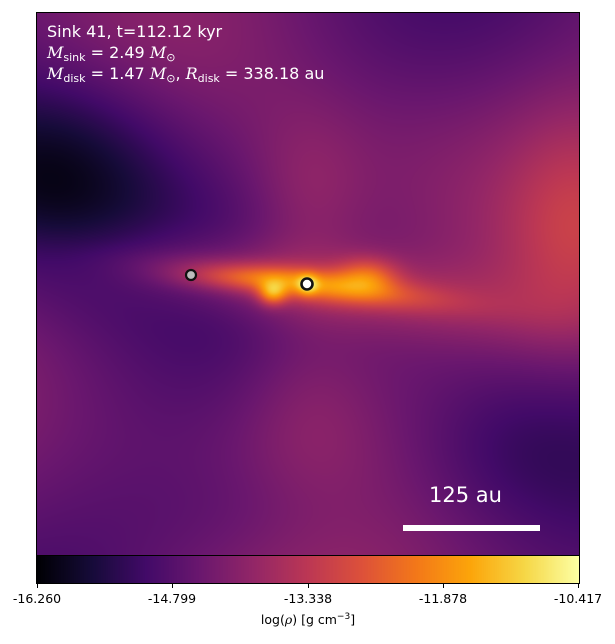 Image resolution: width=615 pixels, height=644 pixels. Describe the element at coordinates (249, 279) in the screenshot. I see `sink-markers` at that location.